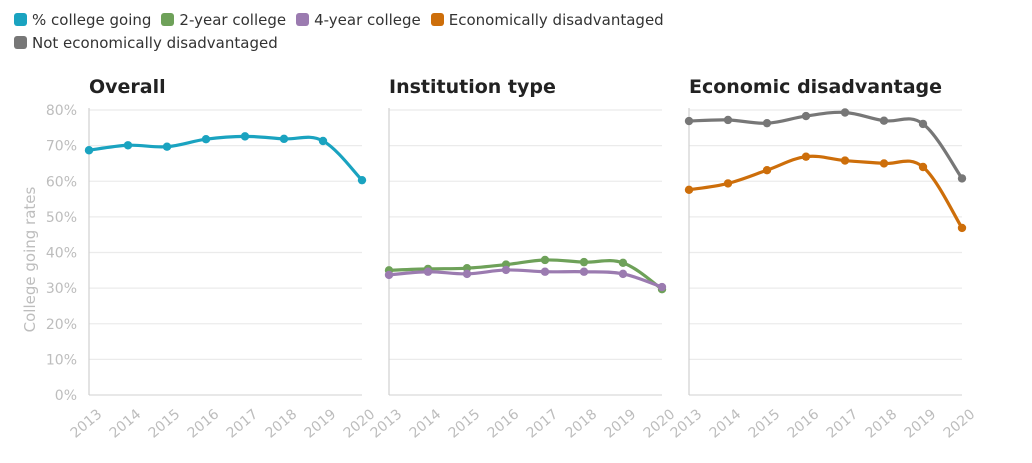  I want to click on series--college-going, so click(225, 158).